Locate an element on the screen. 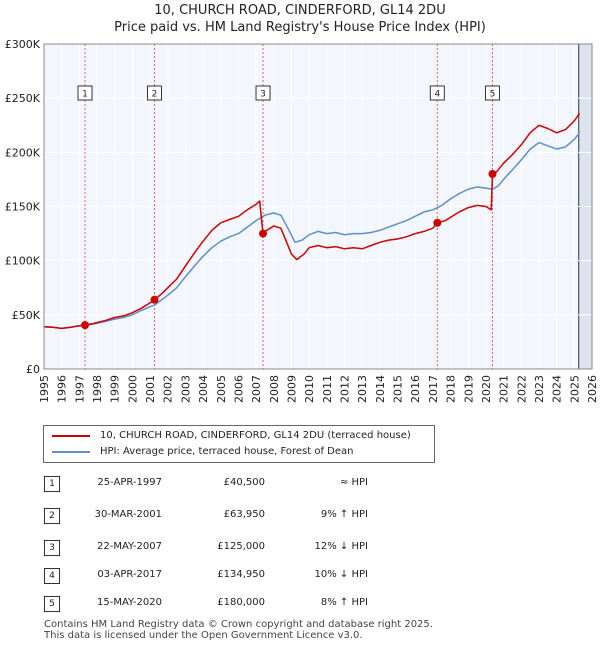  x-tick-label: 2024 is located at coordinates (557, 389).